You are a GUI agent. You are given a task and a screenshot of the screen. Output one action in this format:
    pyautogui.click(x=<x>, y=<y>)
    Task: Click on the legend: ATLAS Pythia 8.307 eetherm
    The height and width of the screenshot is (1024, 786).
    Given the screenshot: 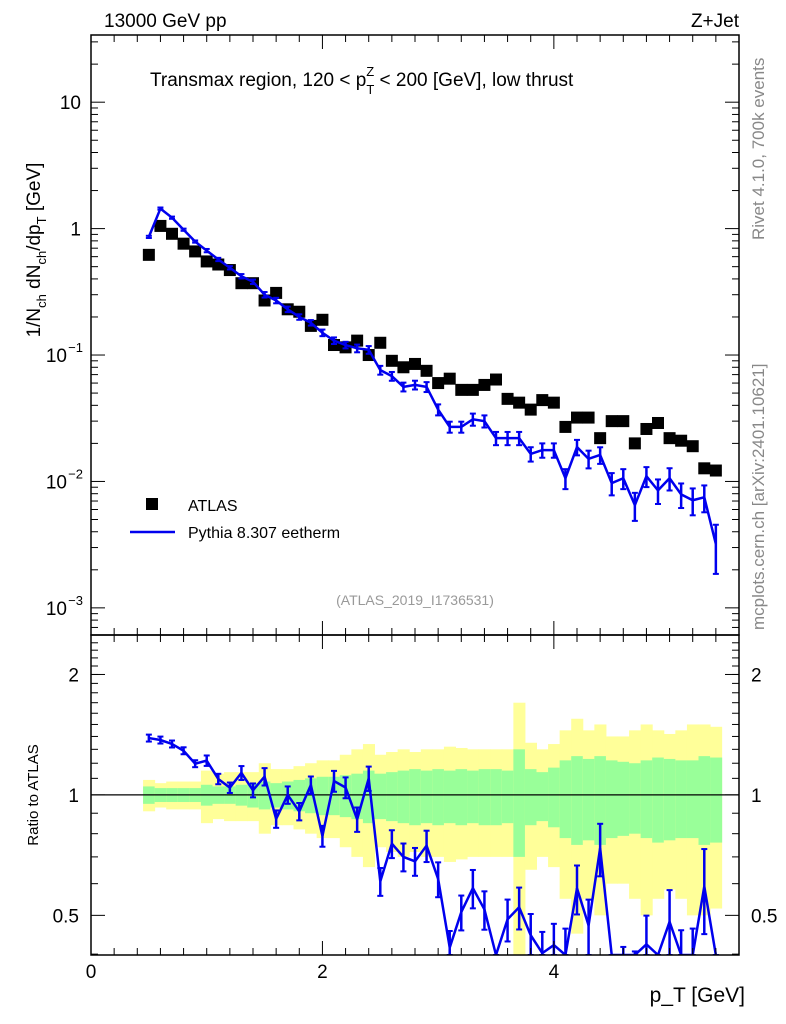 What is the action you would take?
    pyautogui.click(x=235, y=520)
    